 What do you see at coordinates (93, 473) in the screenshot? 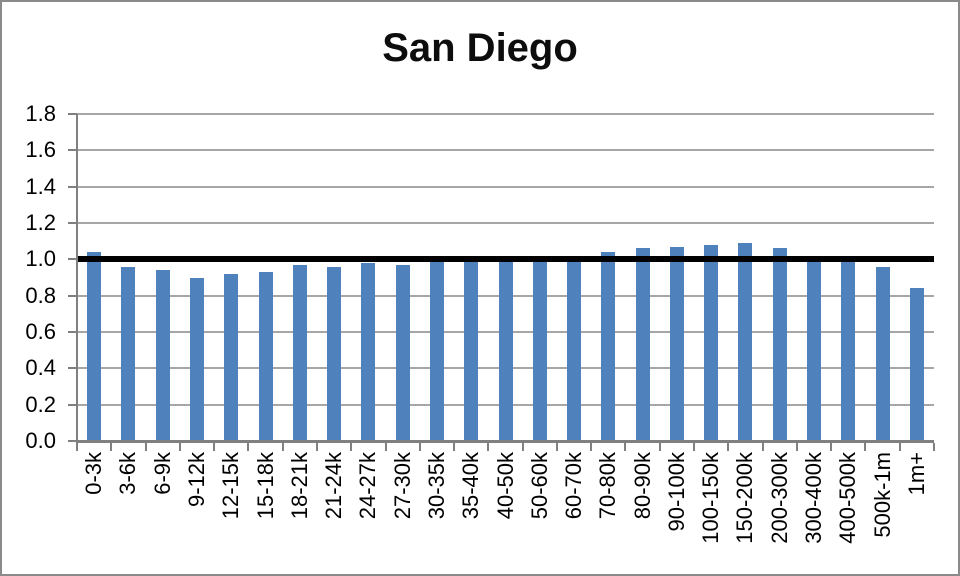
I see `x-category-label: 0-3k` at bounding box center [93, 473].